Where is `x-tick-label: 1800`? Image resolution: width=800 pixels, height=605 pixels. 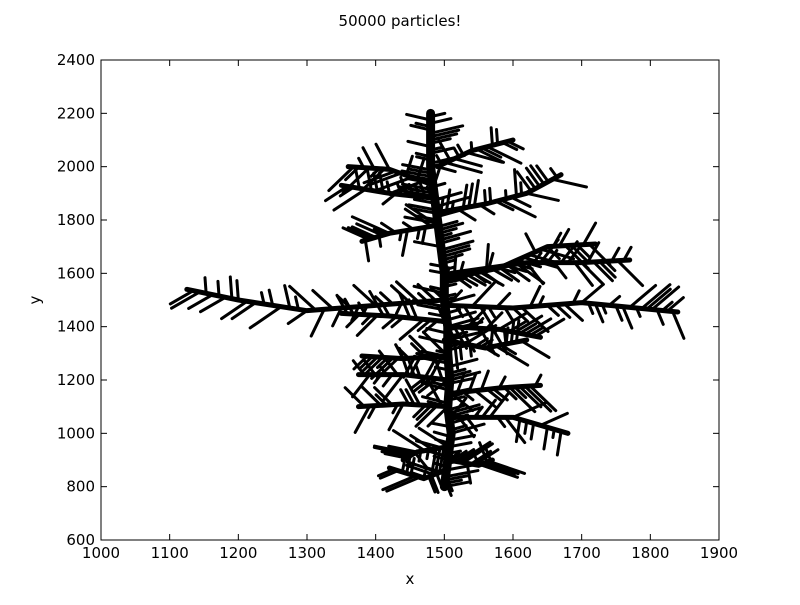
x-tick-label: 1800 is located at coordinates (650, 553).